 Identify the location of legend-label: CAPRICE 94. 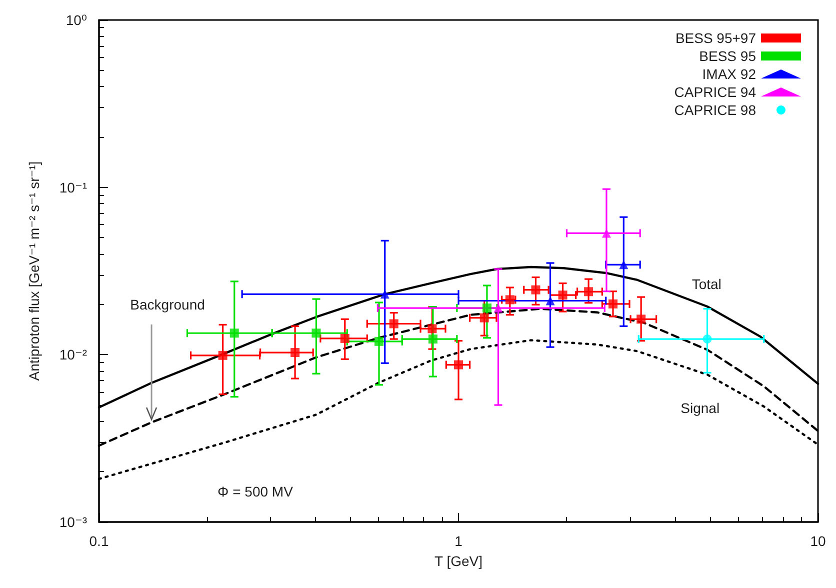
(715, 92).